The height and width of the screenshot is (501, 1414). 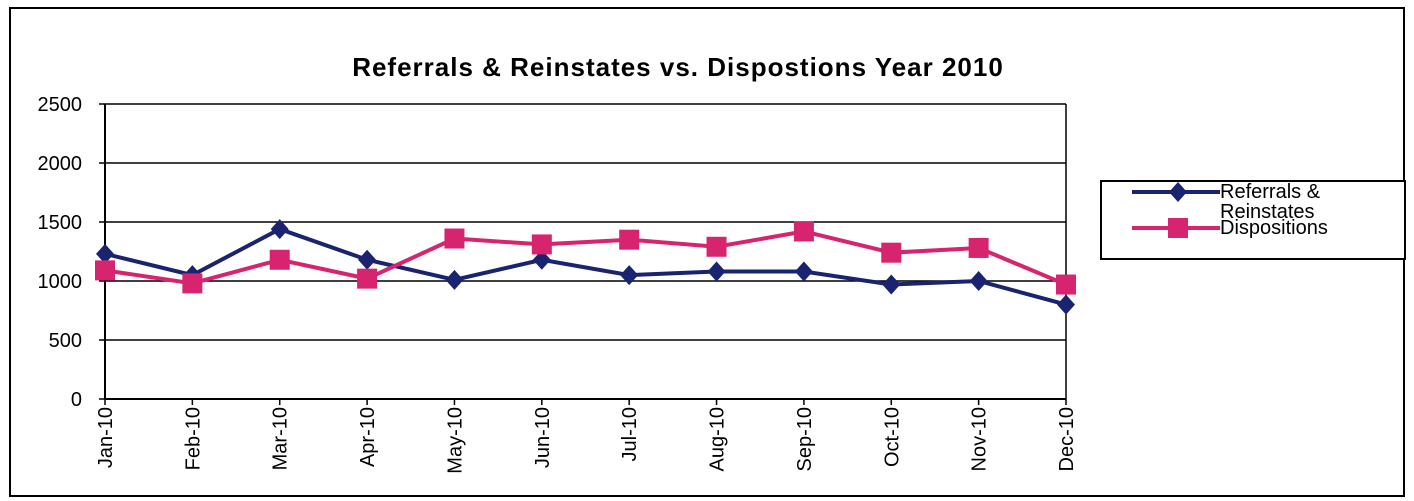 I want to click on legend-label: Referrals & Reinstates, so click(x=1270, y=202).